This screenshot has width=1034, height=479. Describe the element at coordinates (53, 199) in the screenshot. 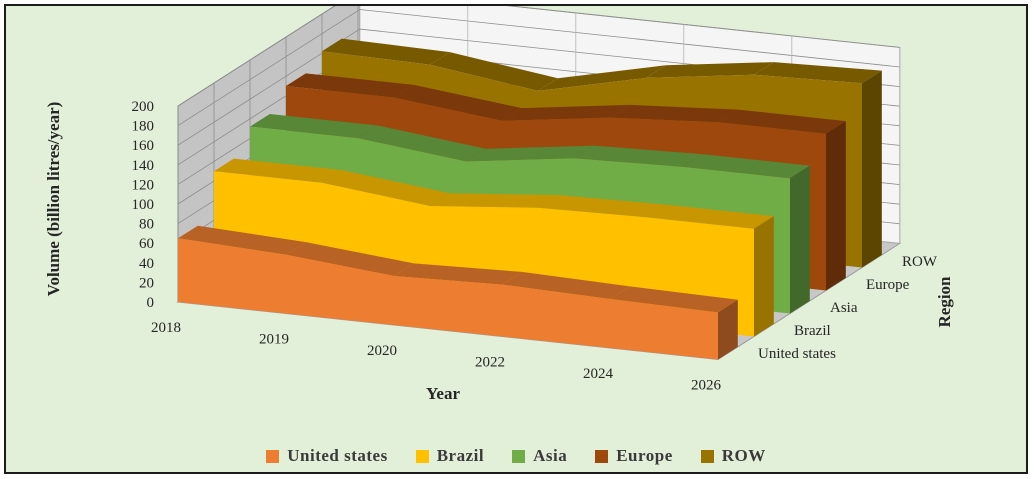

I see `y-axis-title: Volume (billion litres/year)` at that location.